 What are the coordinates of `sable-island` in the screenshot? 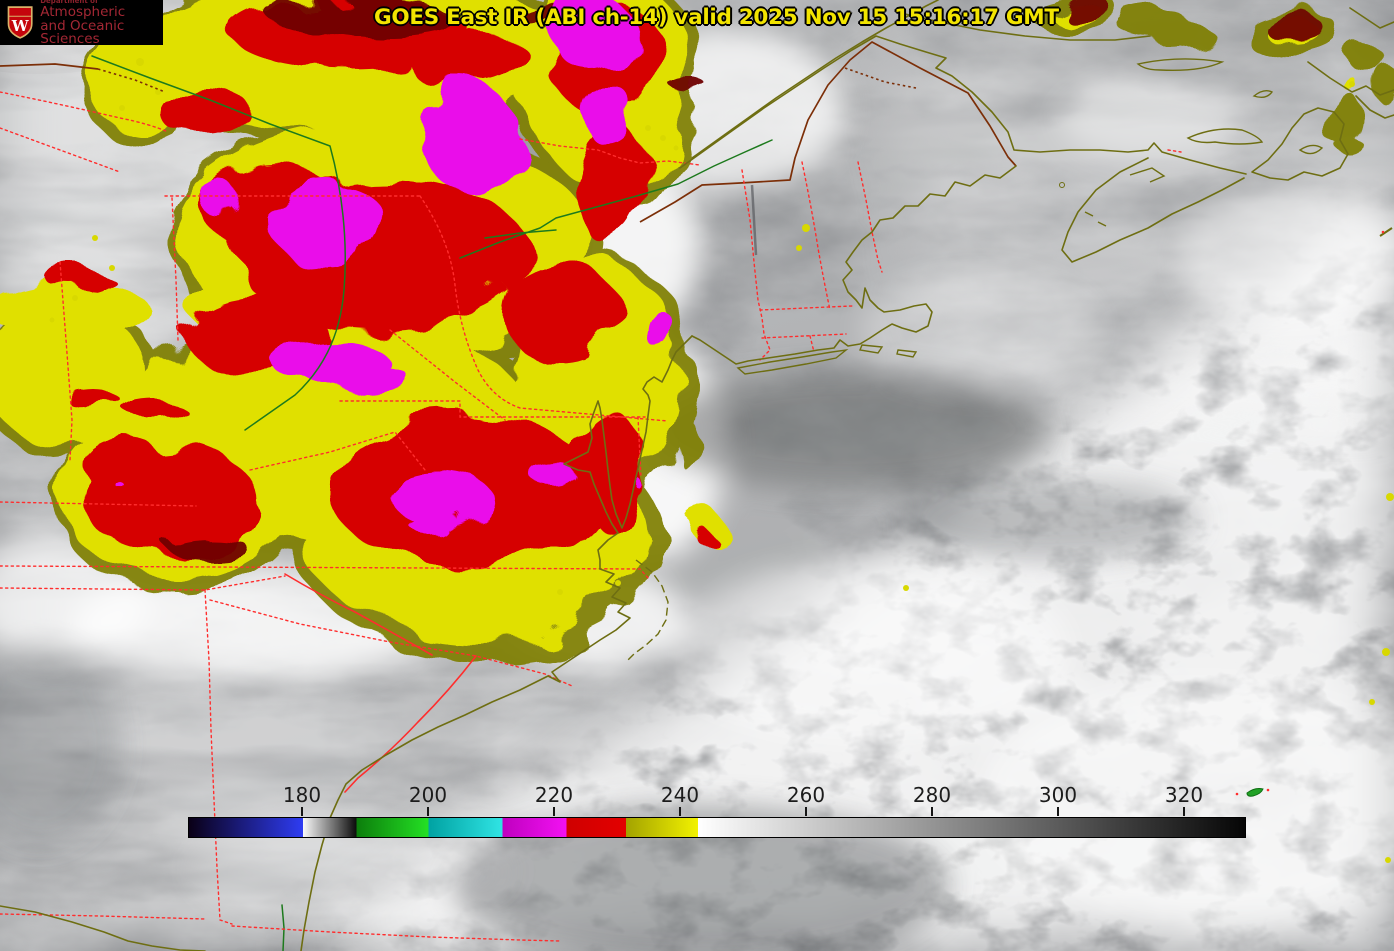 It's located at (1252, 792).